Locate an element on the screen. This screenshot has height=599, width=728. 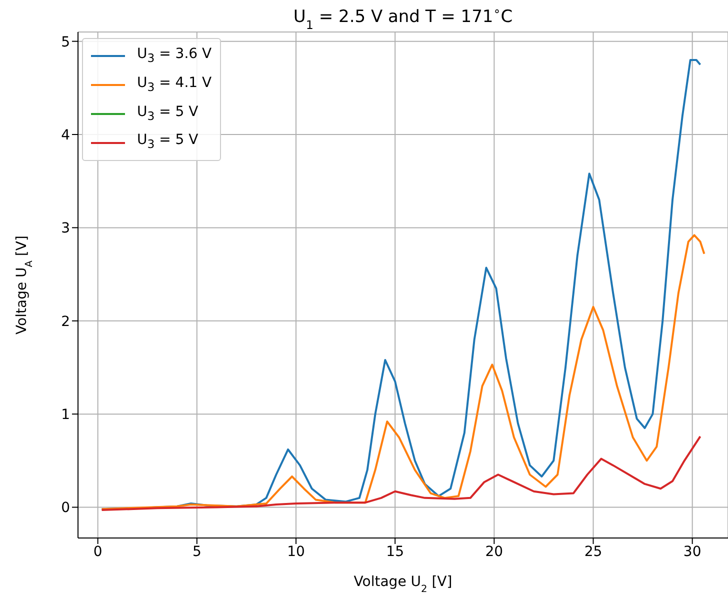
line-series is located at coordinates (401, 473).